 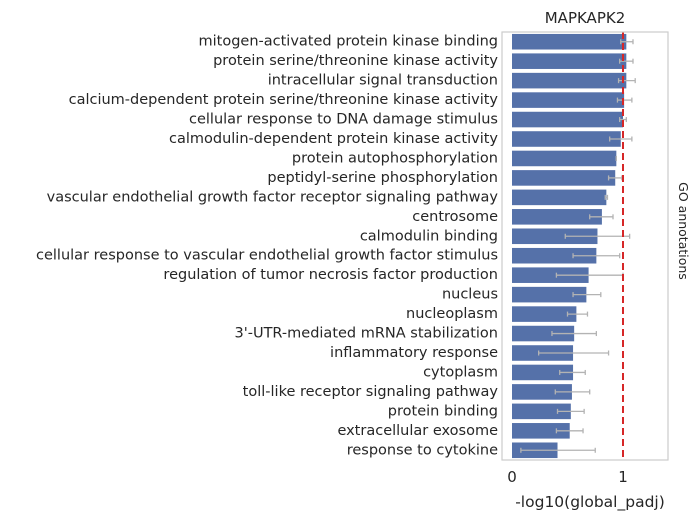 I want to click on category-label: extracellular exosome, so click(x=417, y=431).